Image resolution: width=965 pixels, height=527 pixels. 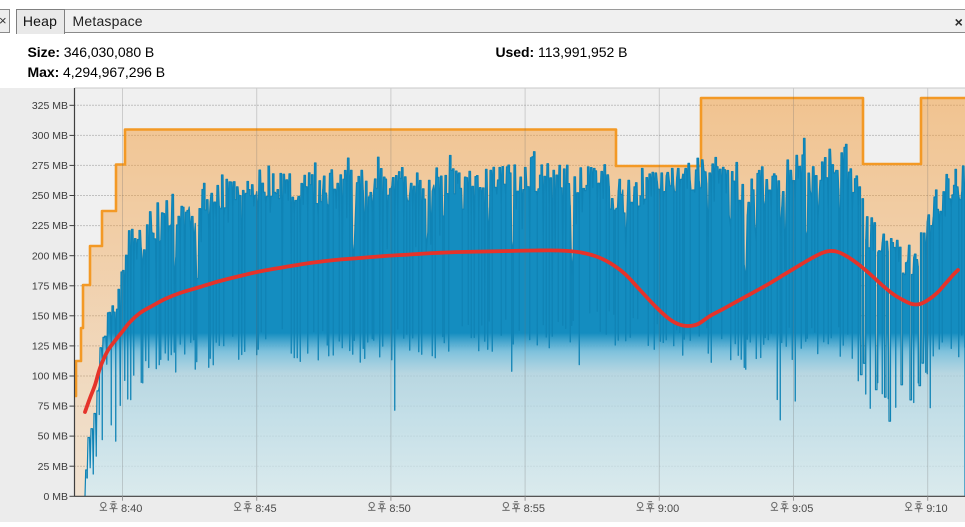 What do you see at coordinates (265, 509) in the screenshot?
I see `svg-text: 8:45` at bounding box center [265, 509].